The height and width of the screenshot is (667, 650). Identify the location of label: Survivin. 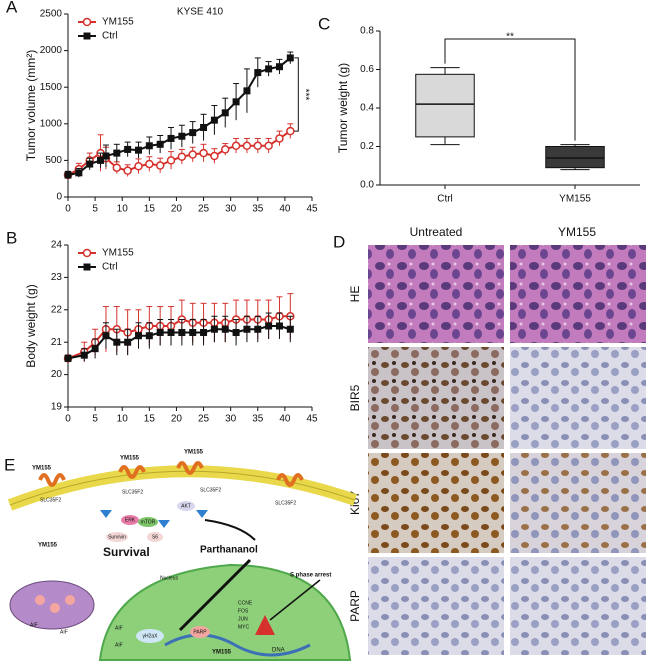
(117, 537).